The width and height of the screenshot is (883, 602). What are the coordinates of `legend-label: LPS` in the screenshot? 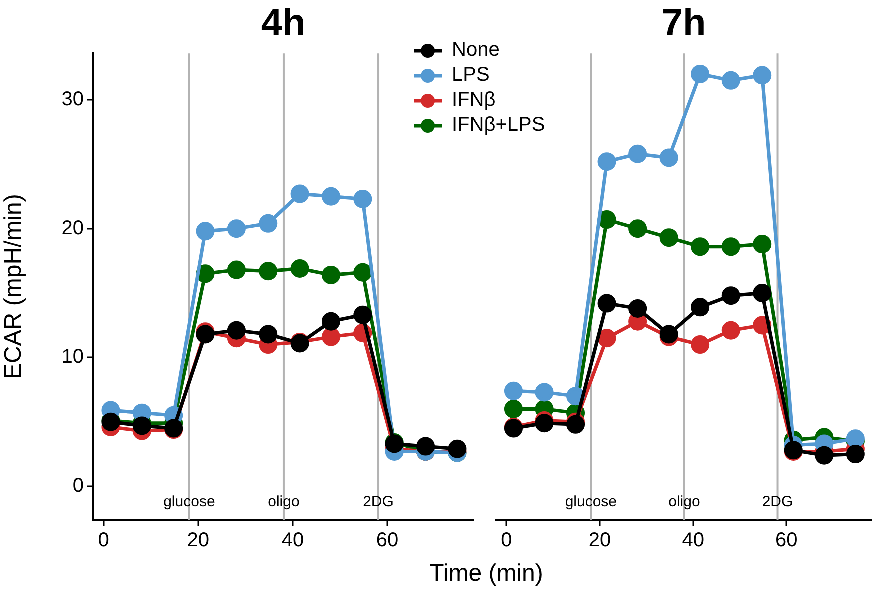 It's located at (471, 75).